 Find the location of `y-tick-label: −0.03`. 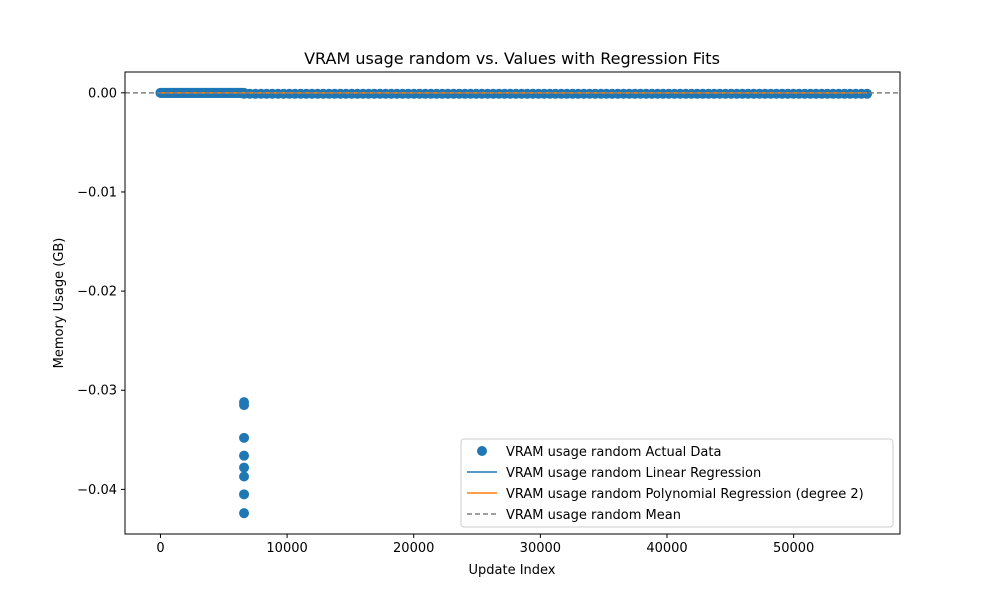

y-tick-label: −0.03 is located at coordinates (97, 391).